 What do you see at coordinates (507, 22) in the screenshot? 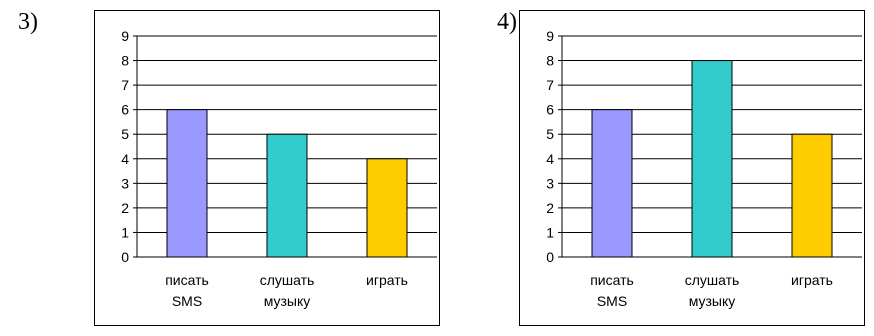
I see `panel-label-4: 4)` at bounding box center [507, 22].